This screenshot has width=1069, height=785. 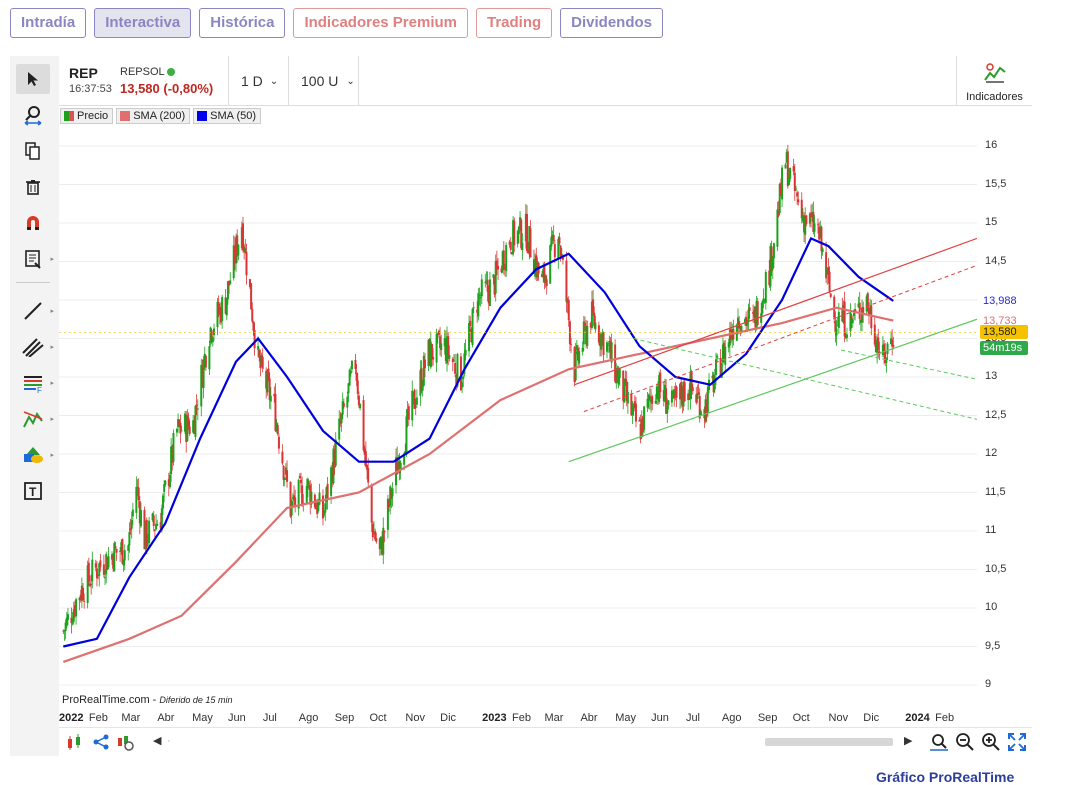 I want to click on x-tick-label: Abr, so click(x=589, y=718).